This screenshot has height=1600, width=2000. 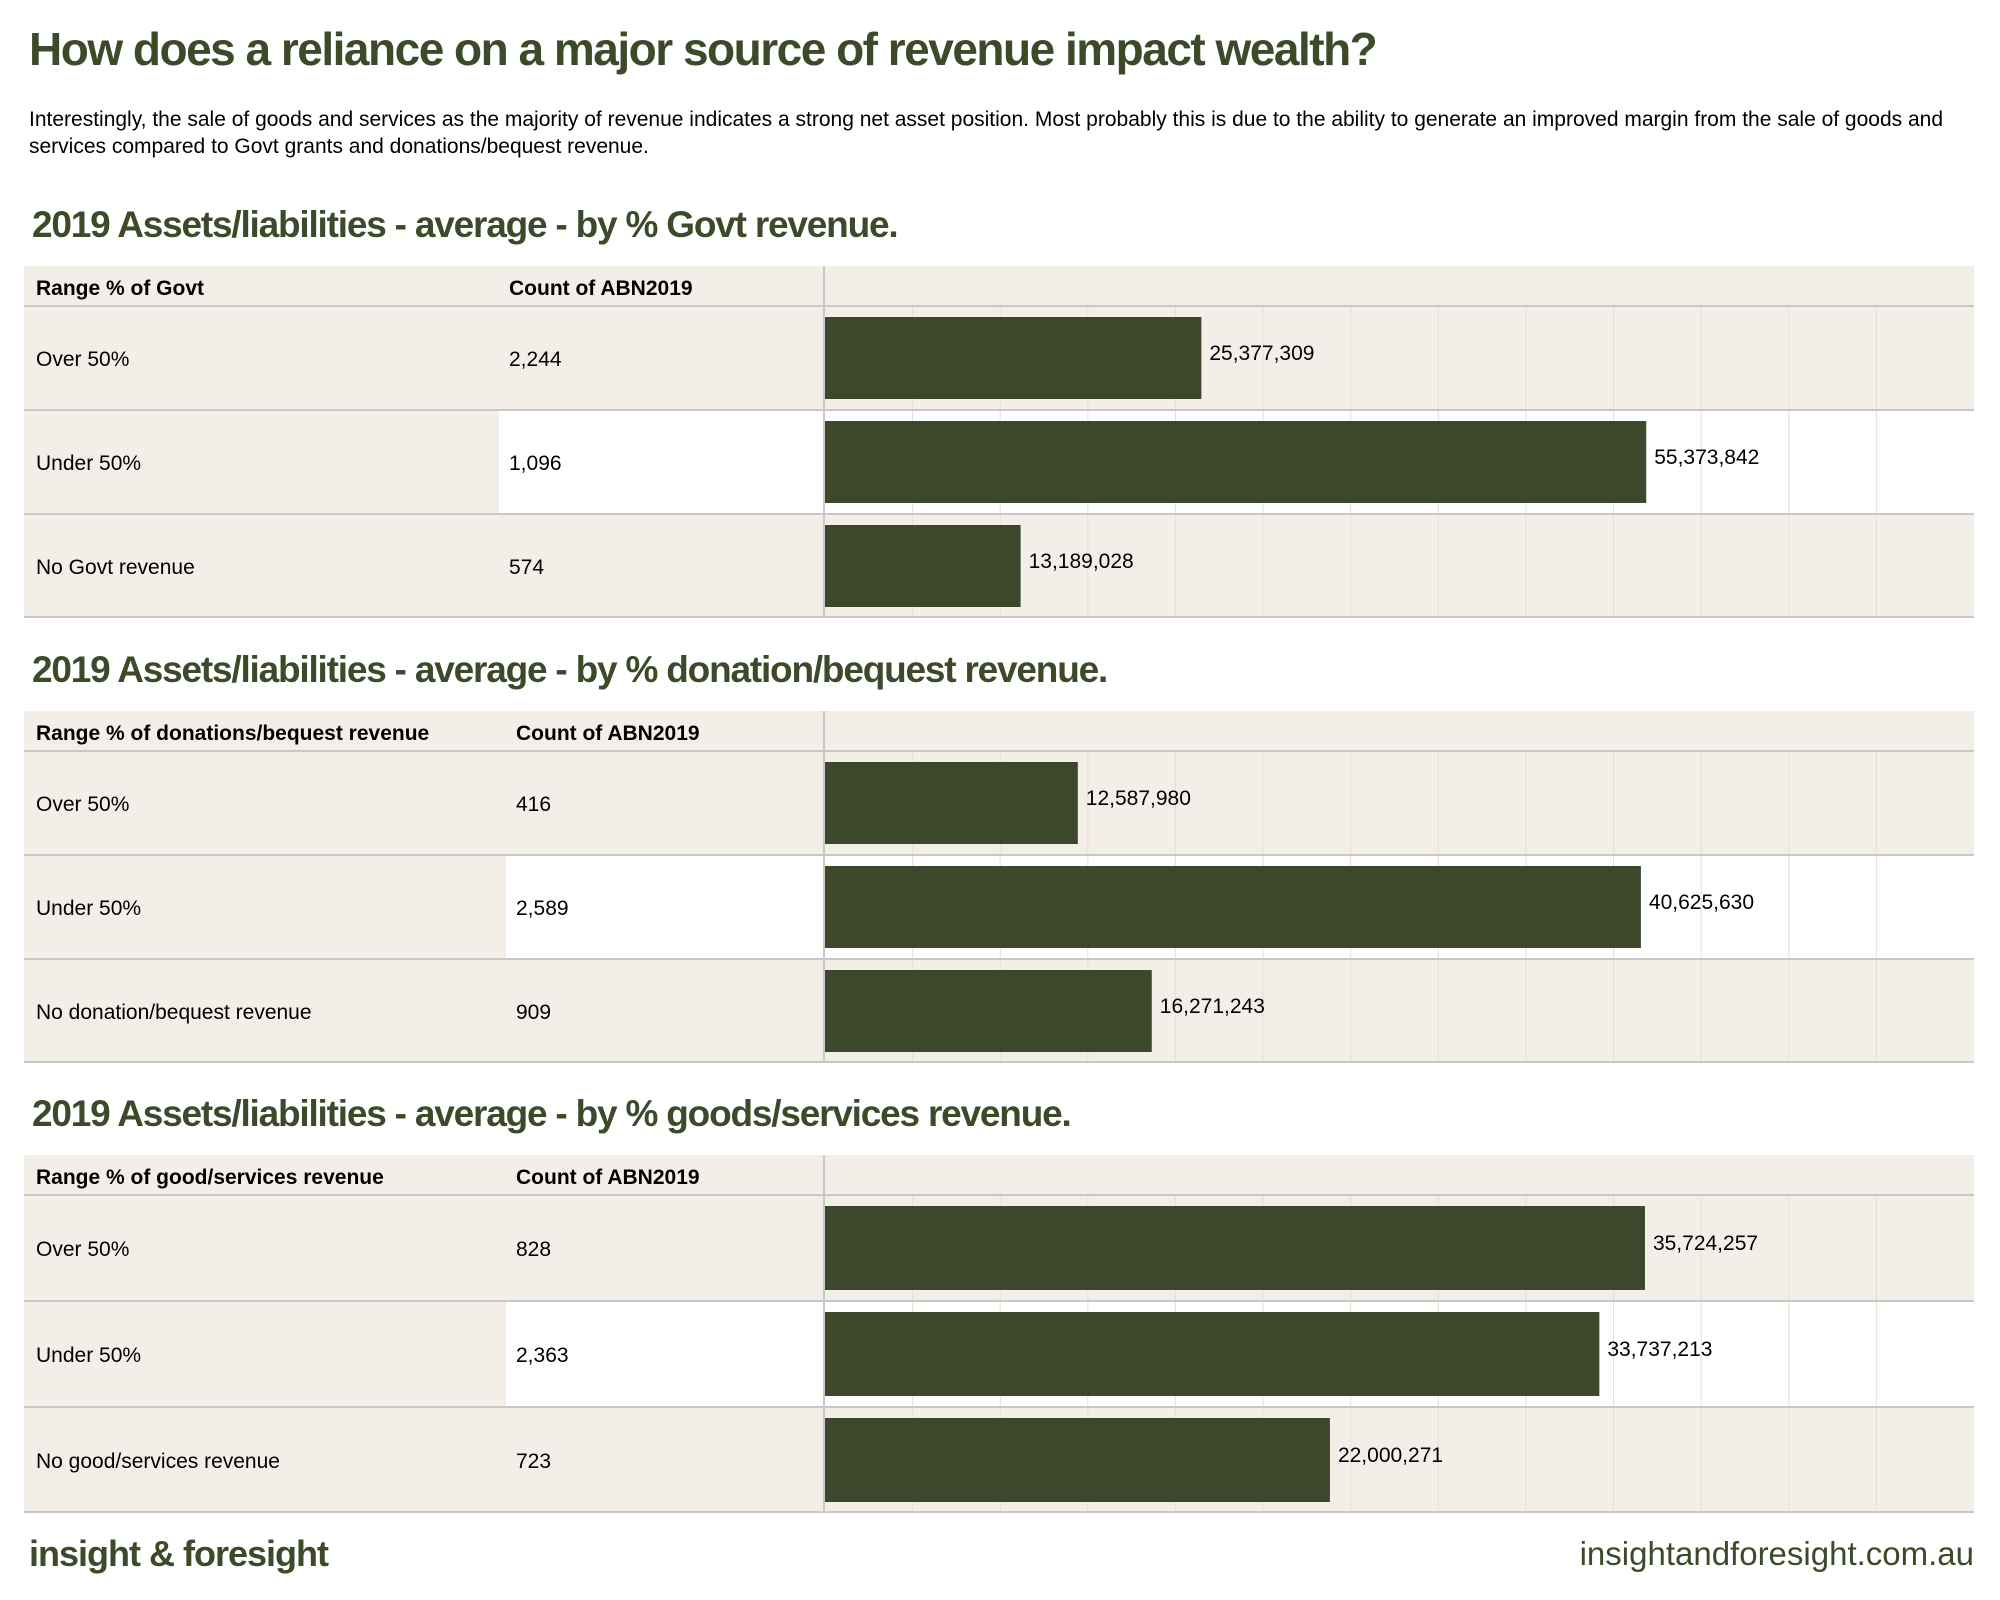 What do you see at coordinates (1776, 1553) in the screenshot?
I see `footer-url: insightandforesight.com.au` at bounding box center [1776, 1553].